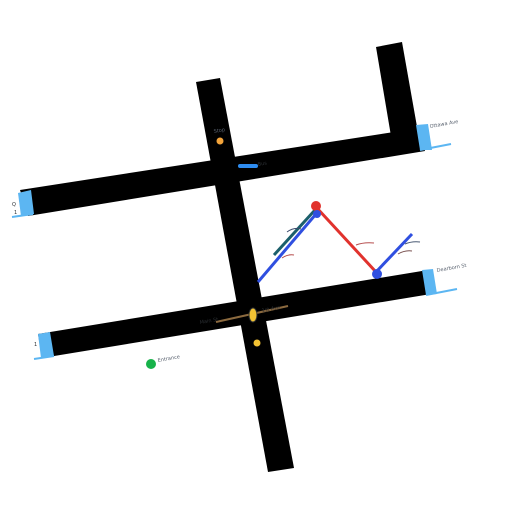 The width and height of the screenshot is (512, 512). I want to click on route-teal-left, so click(294, 232).